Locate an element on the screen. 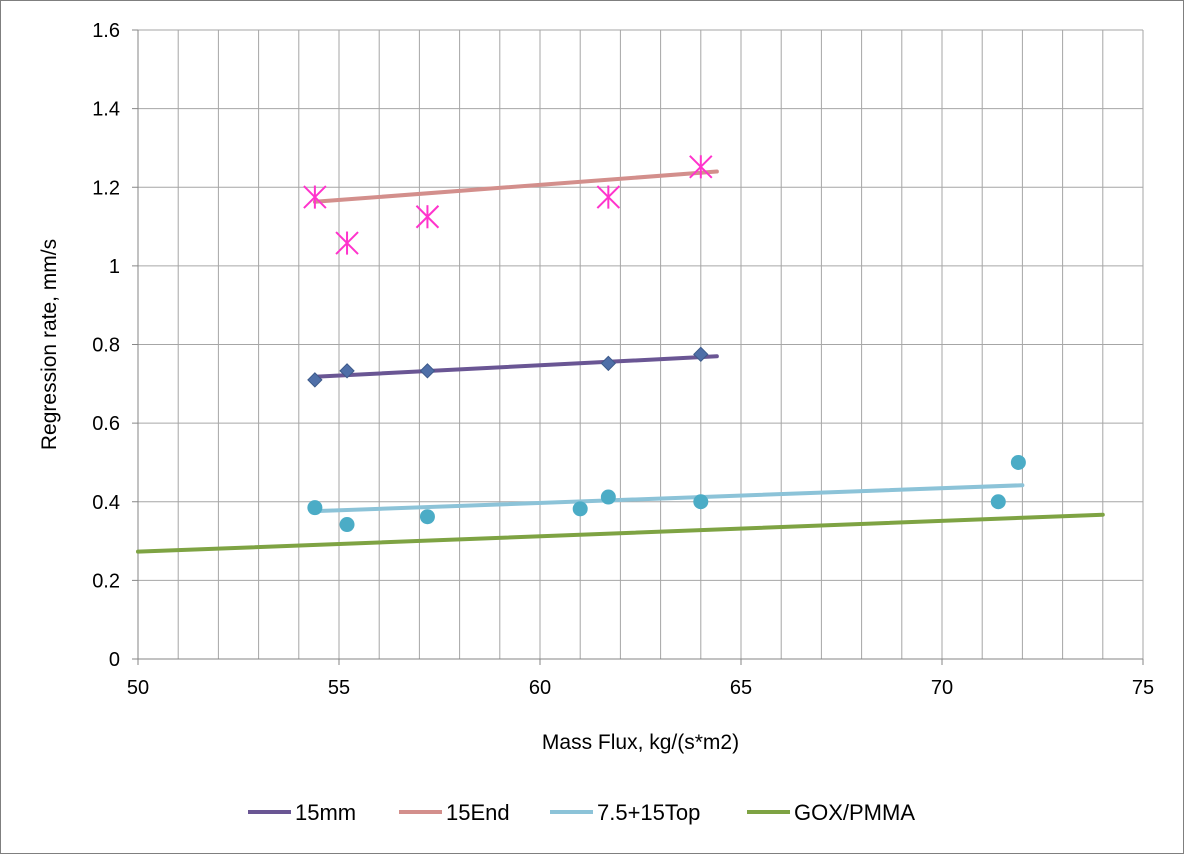 The height and width of the screenshot is (854, 1184). legend-label: 15End is located at coordinates (478, 812).